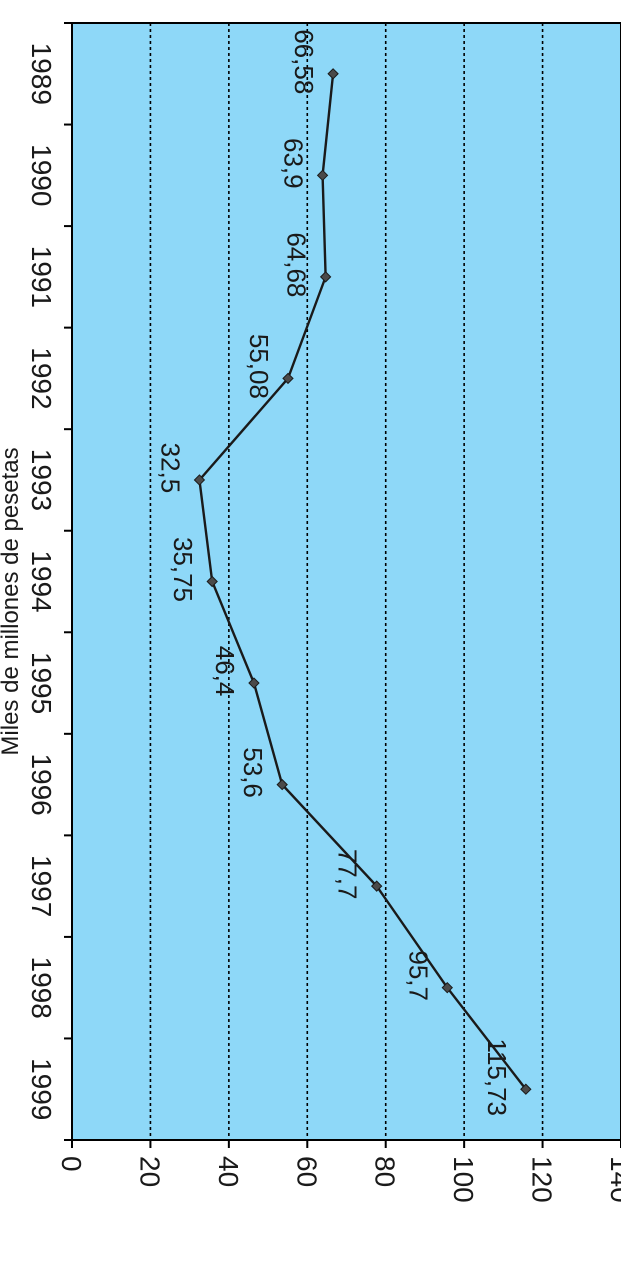 The height and width of the screenshot is (1263, 621). I want to click on y-tick-label: 80, so click(385, 1171).